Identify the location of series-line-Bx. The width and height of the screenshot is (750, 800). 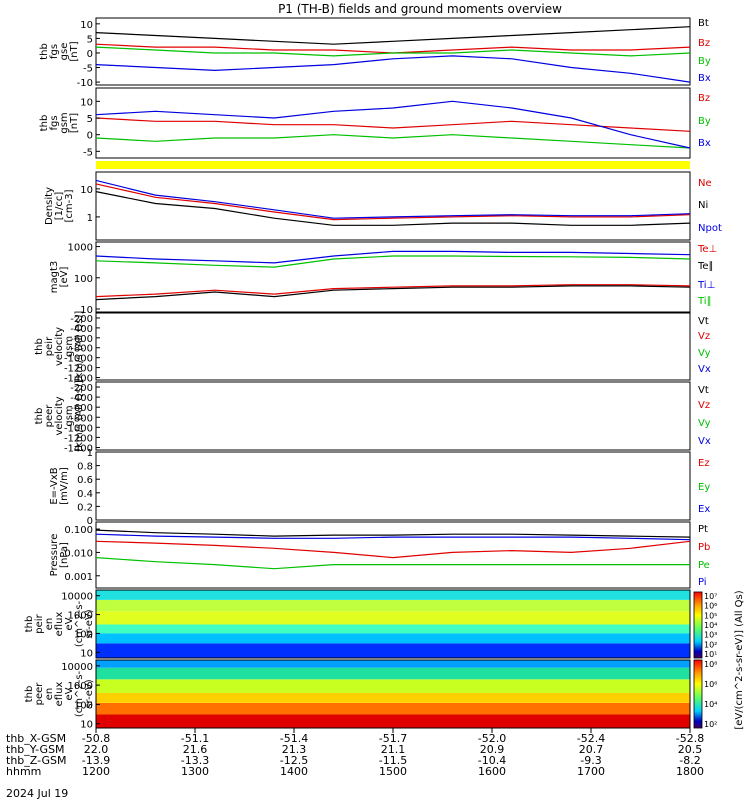
(393, 124).